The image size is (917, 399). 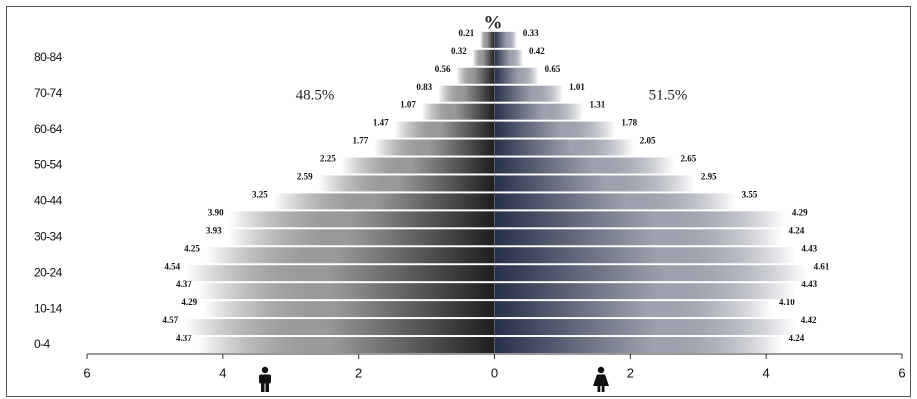 I want to click on data-label: 0.56, so click(x=443, y=69).